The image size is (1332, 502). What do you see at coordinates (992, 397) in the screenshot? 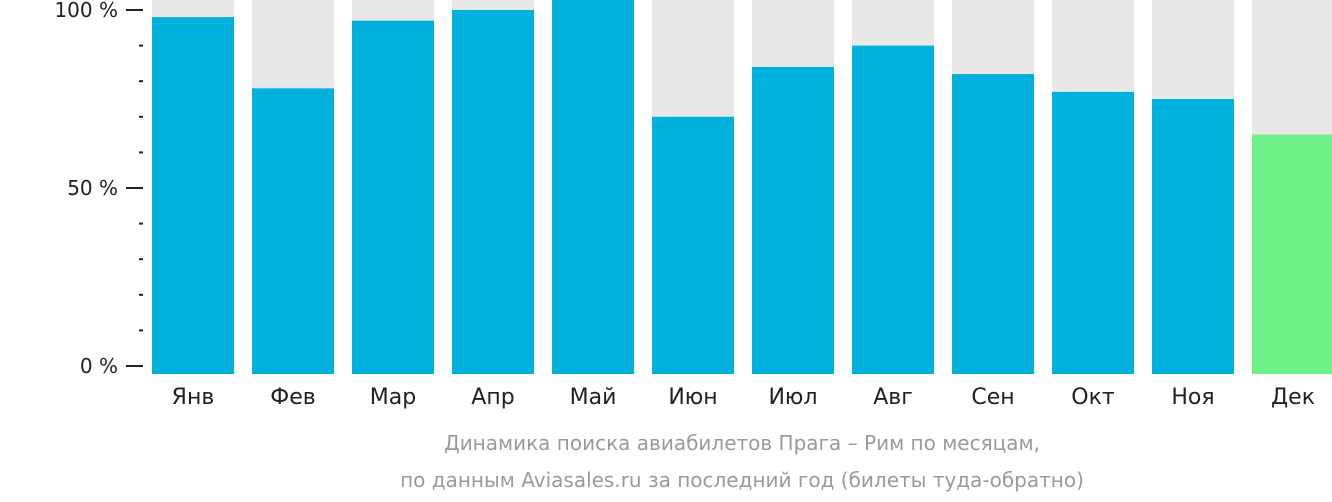
I see `x-tick-label: Сен` at bounding box center [992, 397].